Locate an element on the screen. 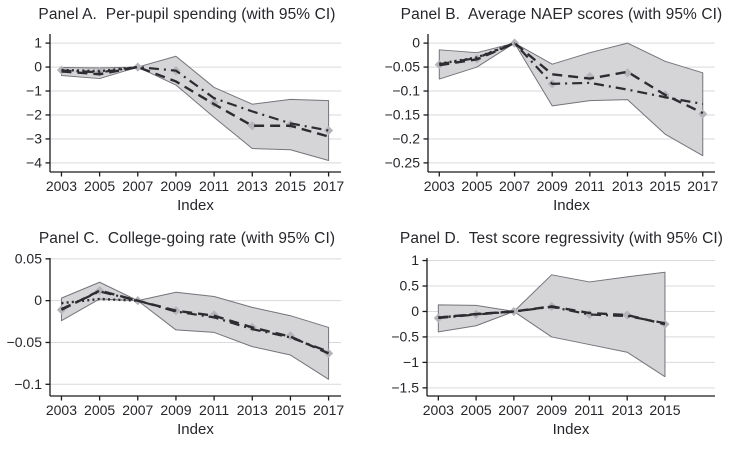 The width and height of the screenshot is (749, 449). y-tick-label: 0.05 is located at coordinates (28, 258).